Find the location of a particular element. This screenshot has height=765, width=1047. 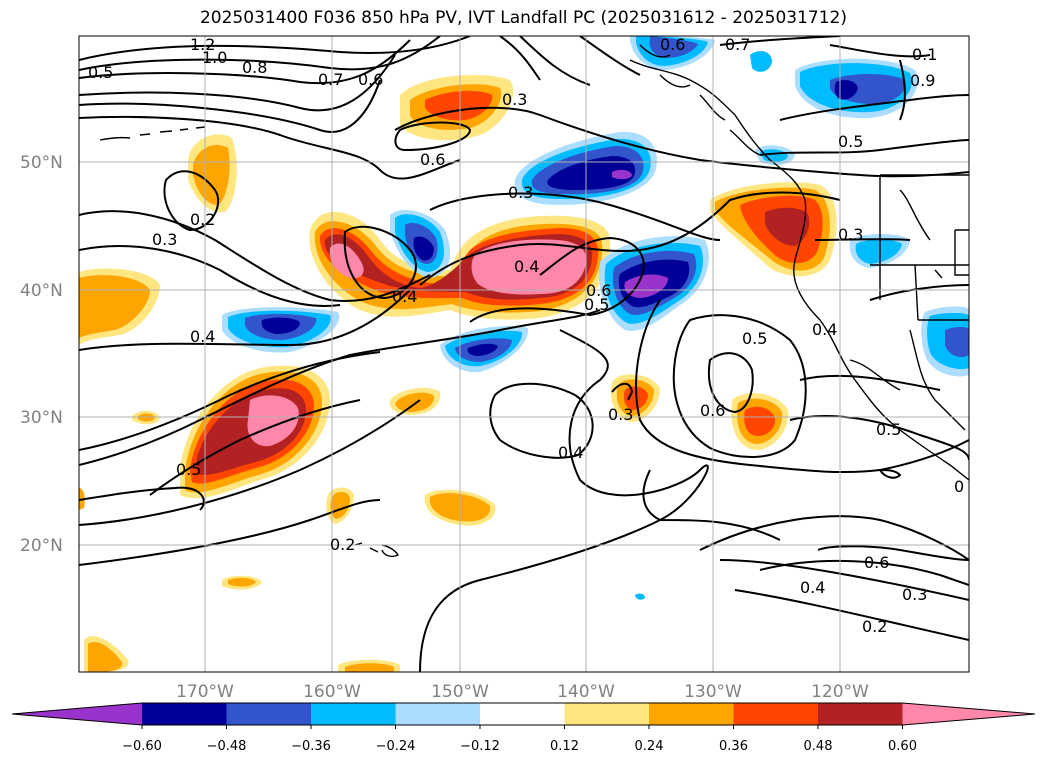

lat-label-20n: 20°N is located at coordinates (41, 546).